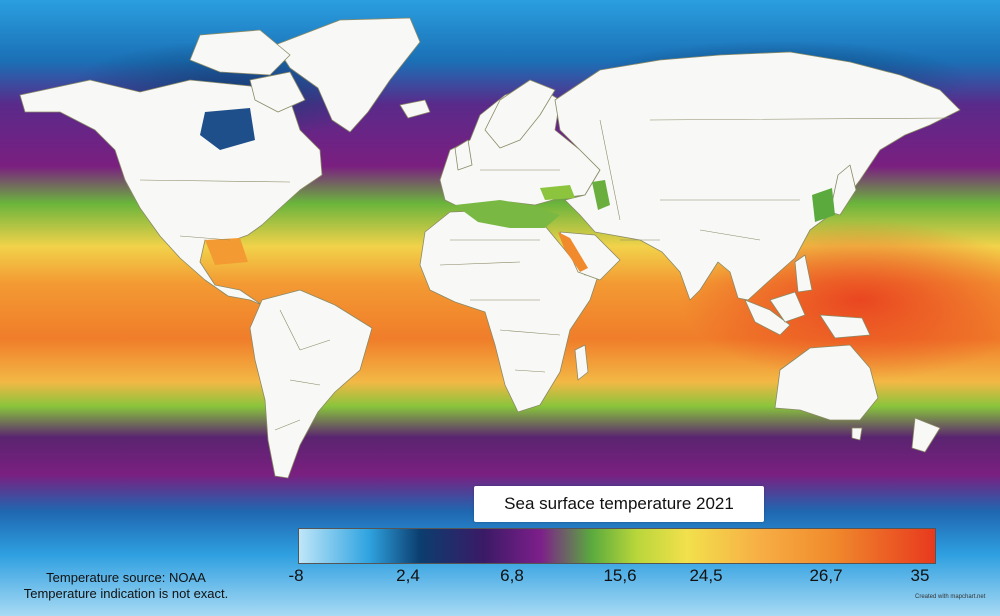 The width and height of the screenshot is (1000, 616). I want to click on arabian-peninsula-landmass, so click(590, 256).